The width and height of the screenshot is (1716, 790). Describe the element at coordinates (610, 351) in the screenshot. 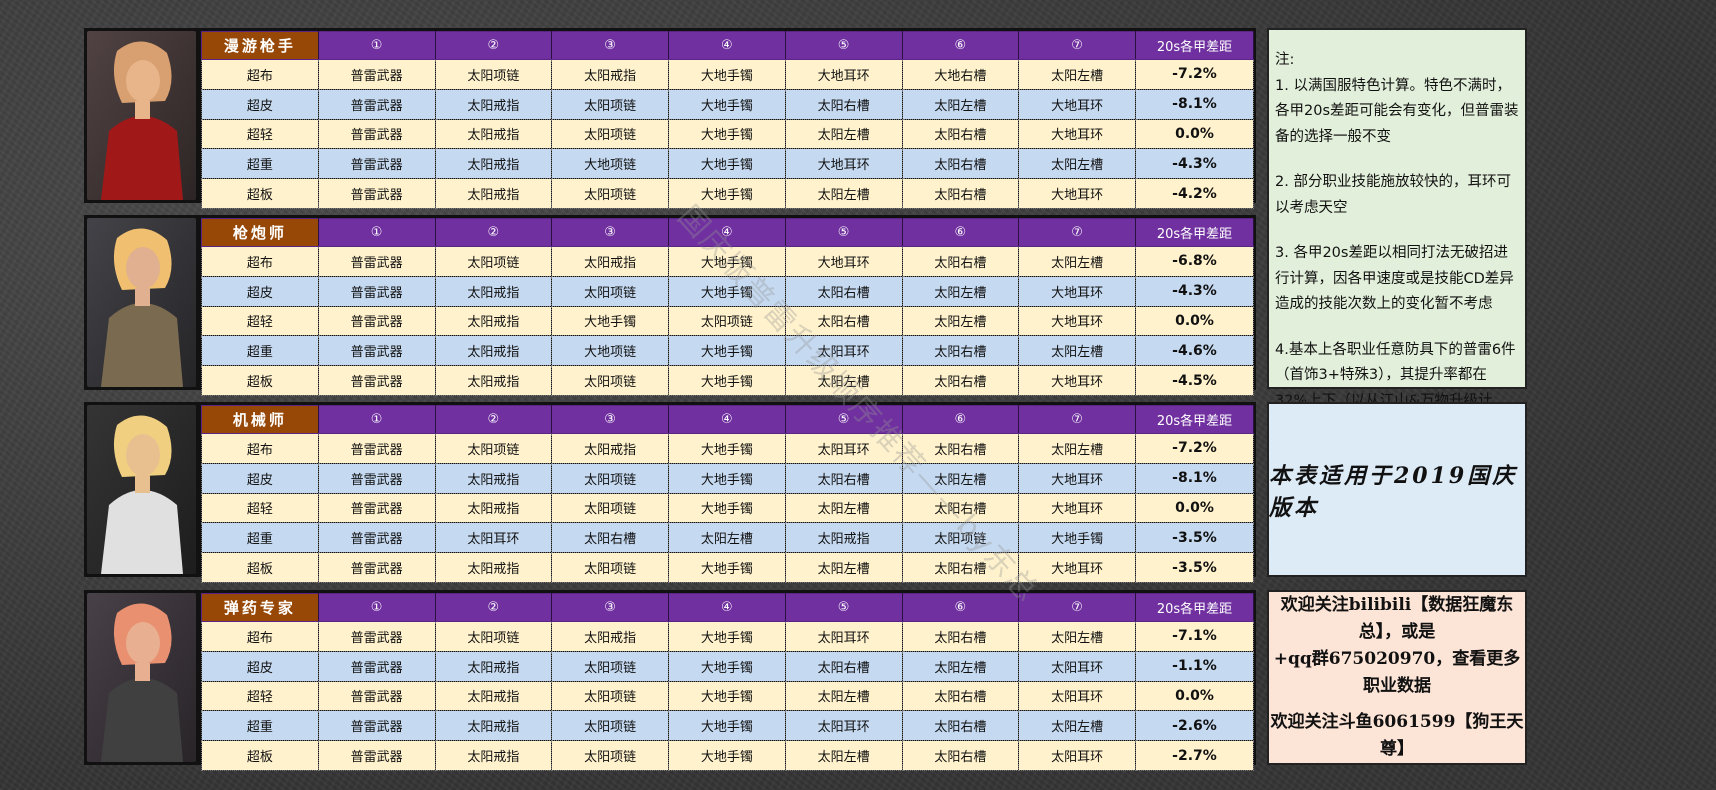

I see `equipment-cell: 大地项链` at that location.